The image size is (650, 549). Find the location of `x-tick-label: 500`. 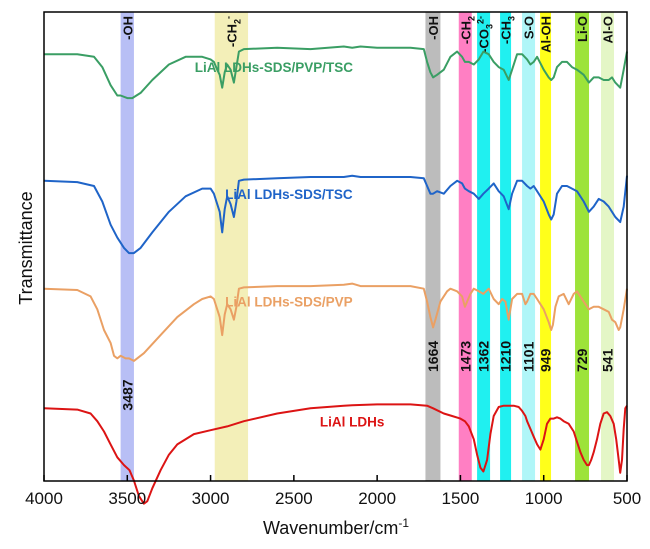

x-tick-label: 500 is located at coordinates (627, 498).